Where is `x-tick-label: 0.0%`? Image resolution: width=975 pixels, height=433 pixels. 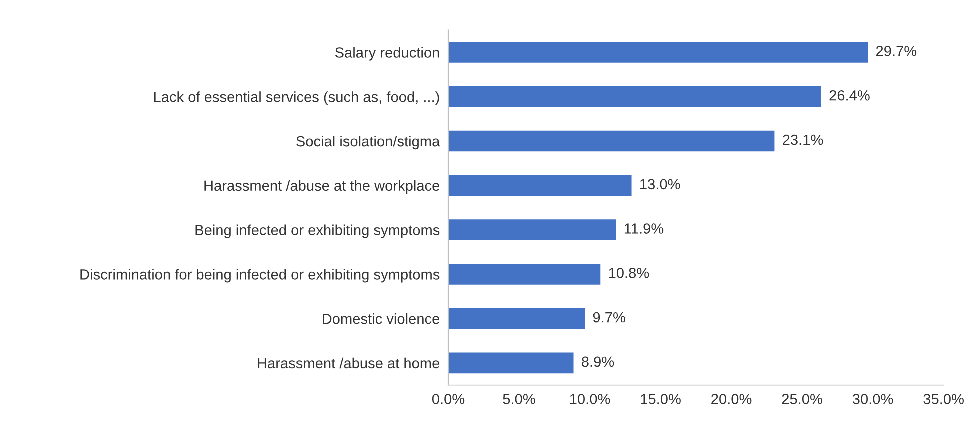 x-tick-label: 0.0% is located at coordinates (448, 399).